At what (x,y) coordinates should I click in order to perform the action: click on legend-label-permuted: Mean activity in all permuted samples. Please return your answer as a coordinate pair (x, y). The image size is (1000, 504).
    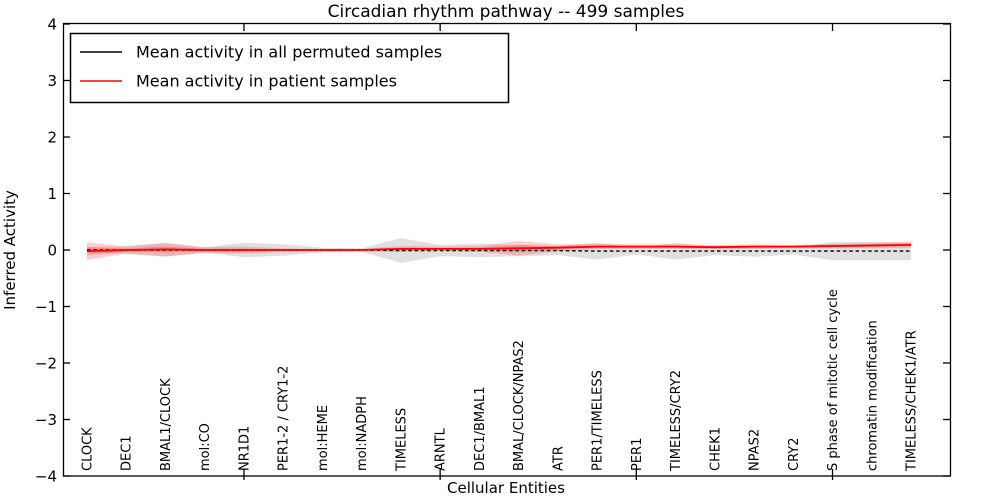
    Looking at the image, I should click on (289, 52).